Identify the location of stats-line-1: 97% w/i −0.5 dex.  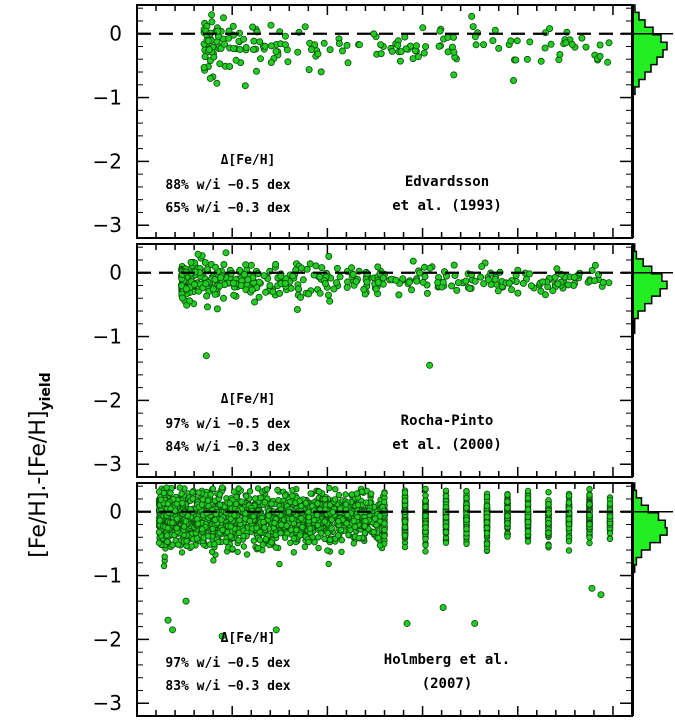
(227, 424).